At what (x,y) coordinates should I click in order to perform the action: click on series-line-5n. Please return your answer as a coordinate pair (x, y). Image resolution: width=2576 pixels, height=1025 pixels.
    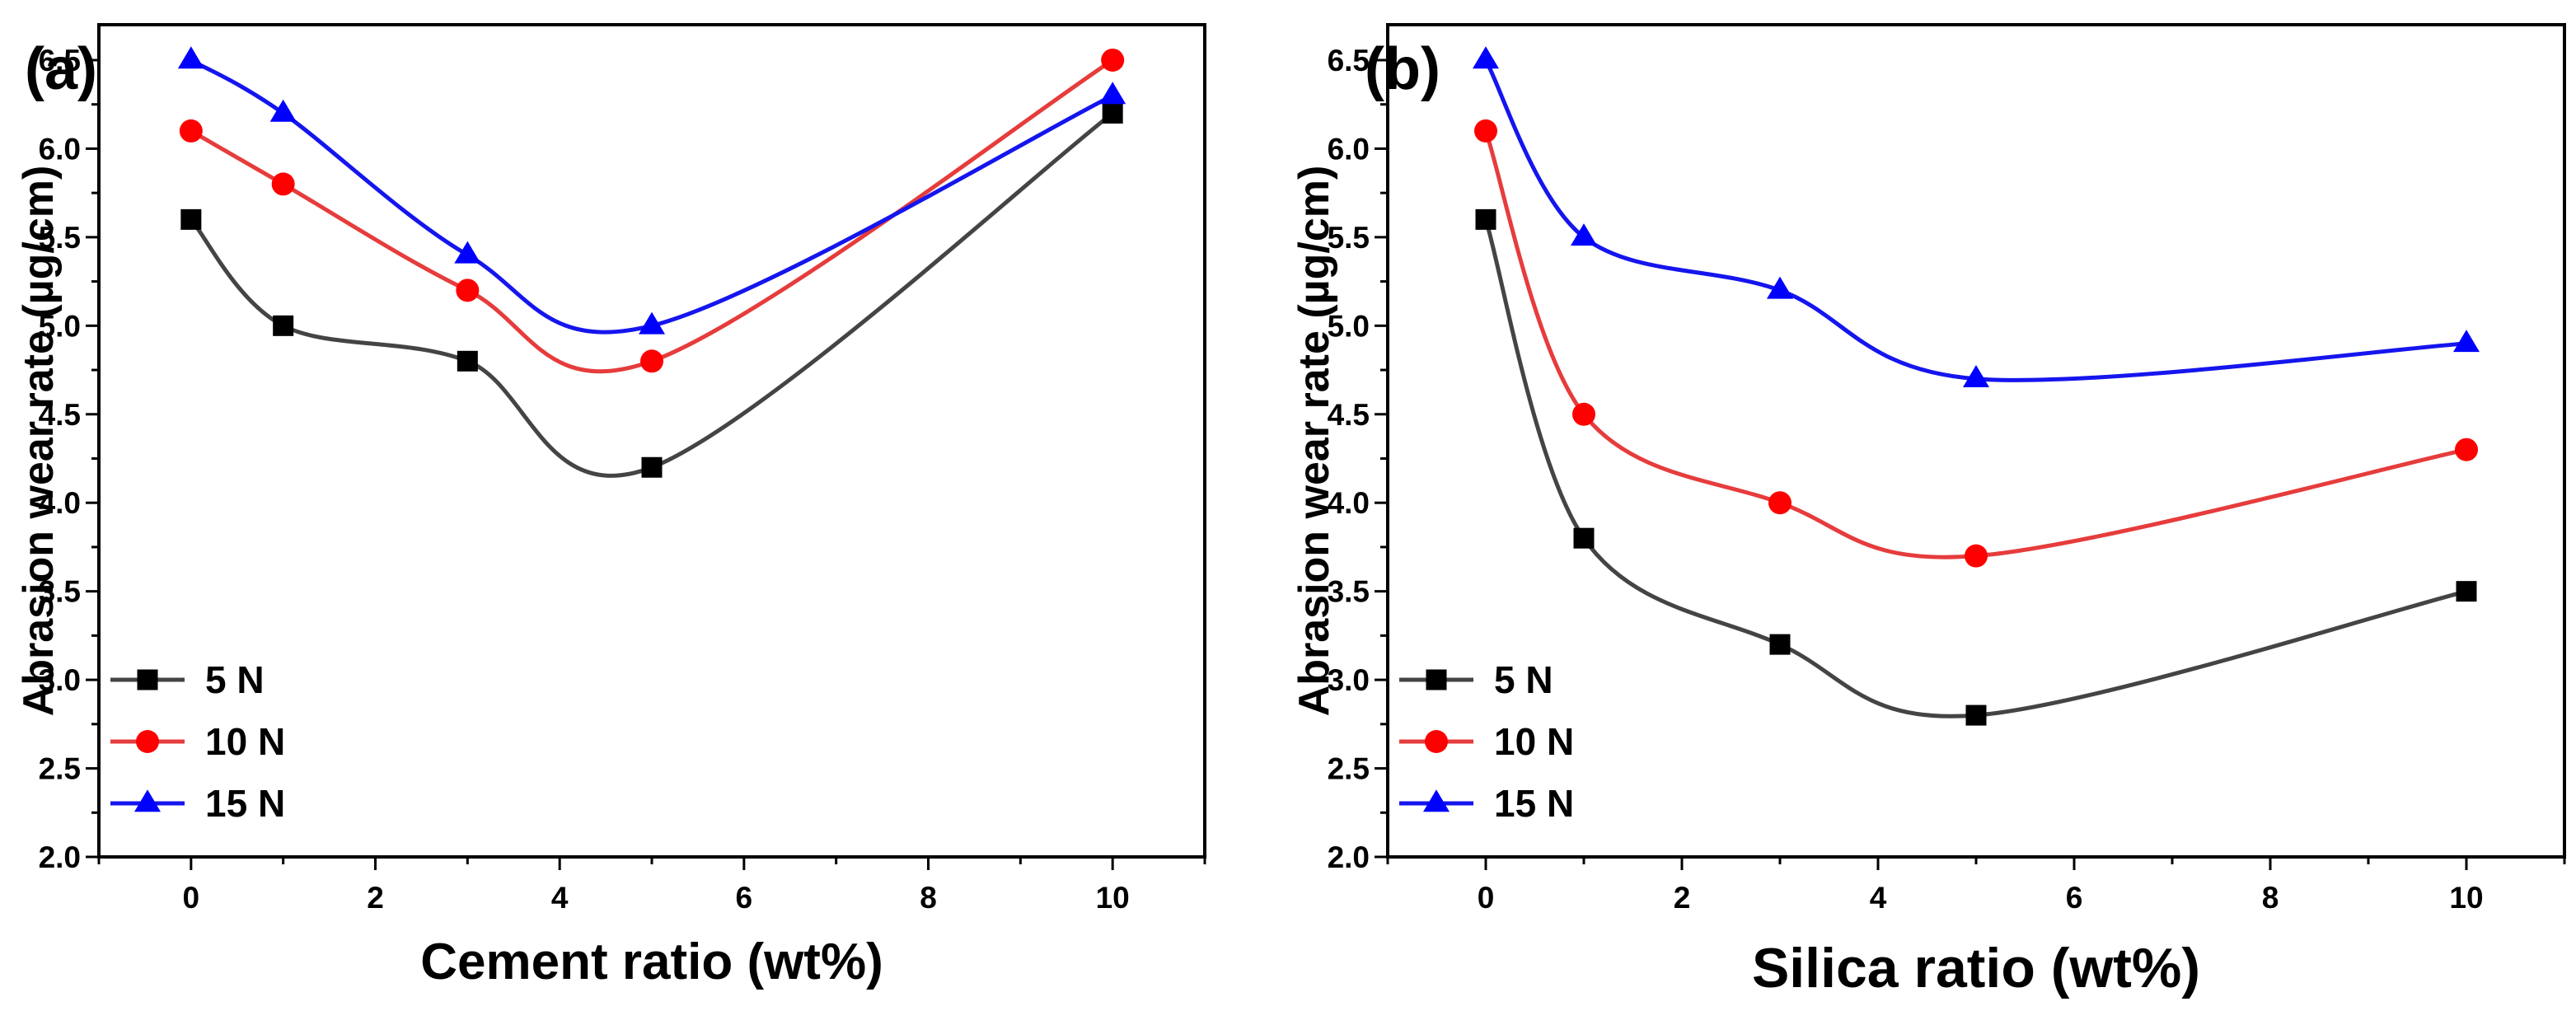
    Looking at the image, I should click on (651, 294).